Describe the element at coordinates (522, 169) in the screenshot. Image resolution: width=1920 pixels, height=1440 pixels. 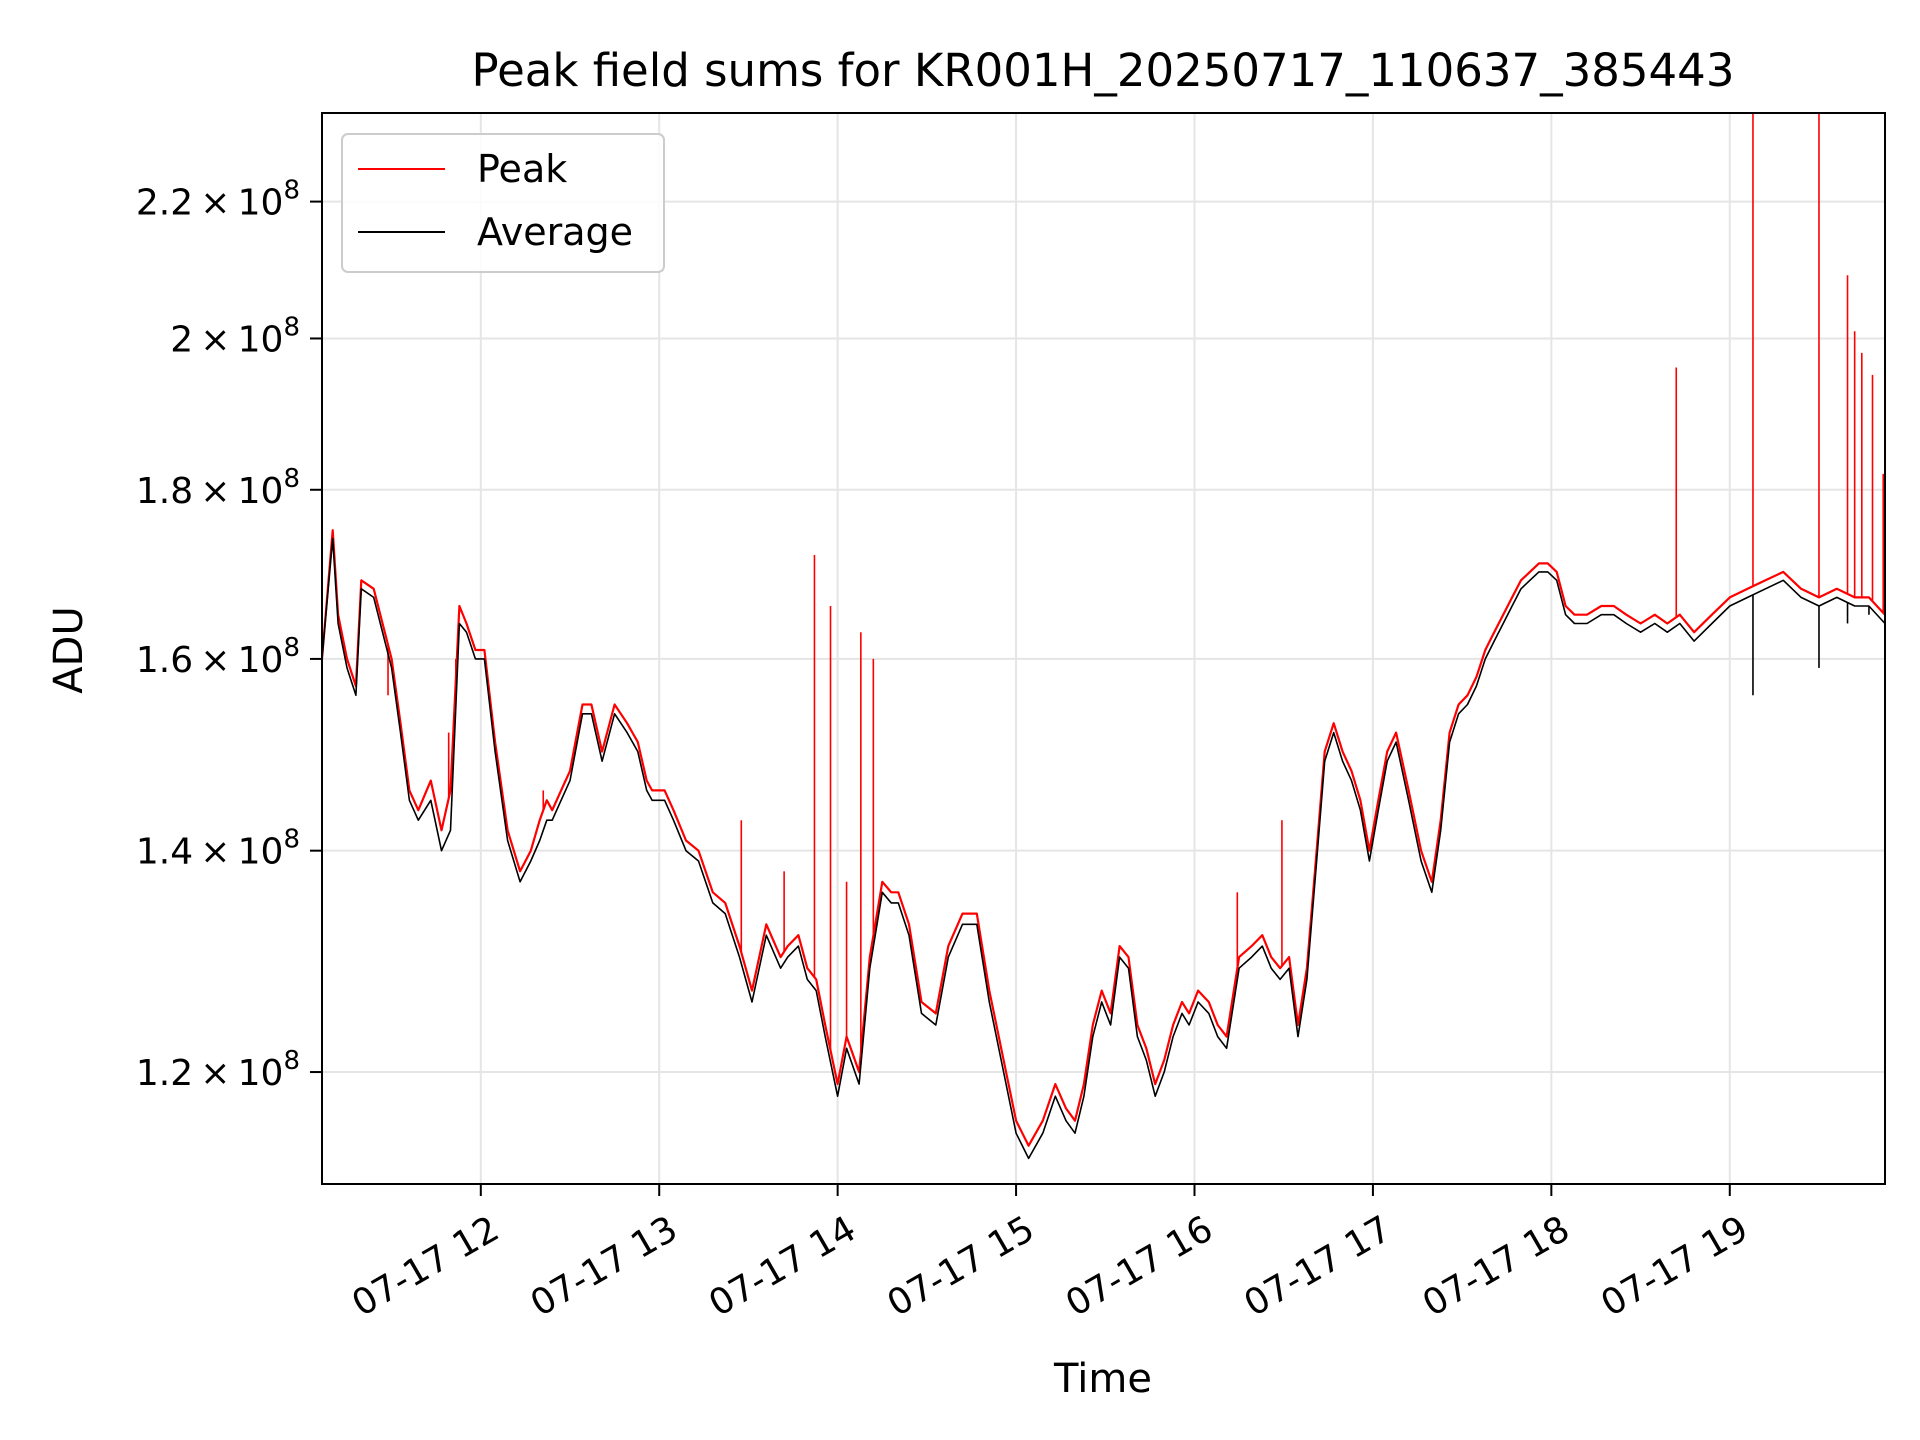
I see `legend-label-peak: Peak` at that location.